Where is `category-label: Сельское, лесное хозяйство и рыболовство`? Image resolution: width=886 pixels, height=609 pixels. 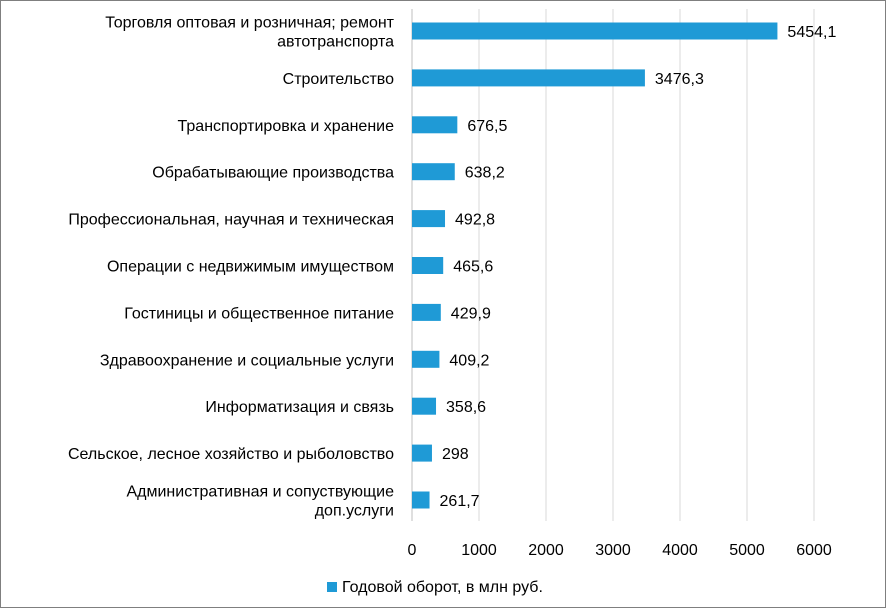 category-label: Сельское, лесное хозяйство и рыболовство is located at coordinates (231, 454).